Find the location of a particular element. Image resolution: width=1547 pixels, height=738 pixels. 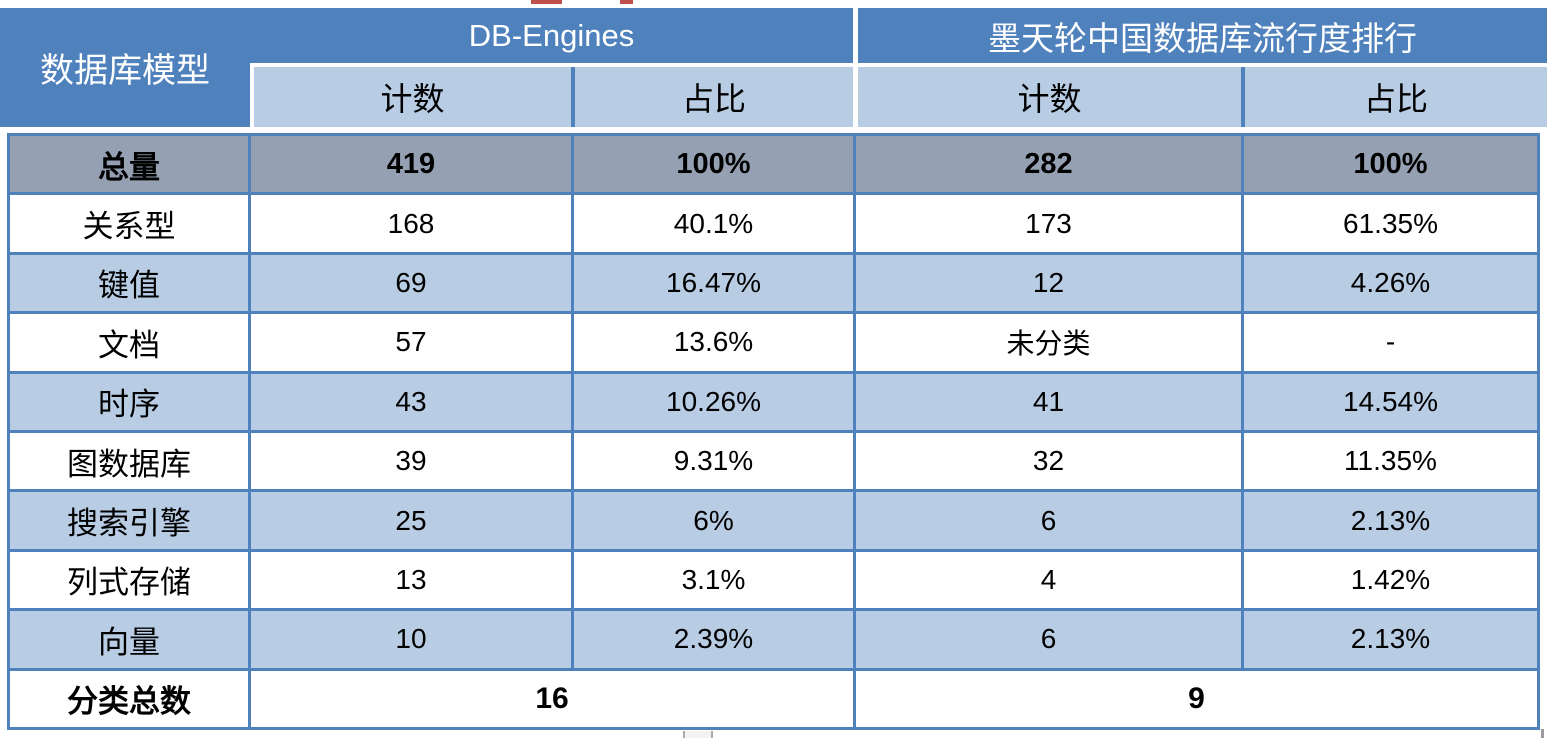

table-header-band is located at coordinates (773, 35).